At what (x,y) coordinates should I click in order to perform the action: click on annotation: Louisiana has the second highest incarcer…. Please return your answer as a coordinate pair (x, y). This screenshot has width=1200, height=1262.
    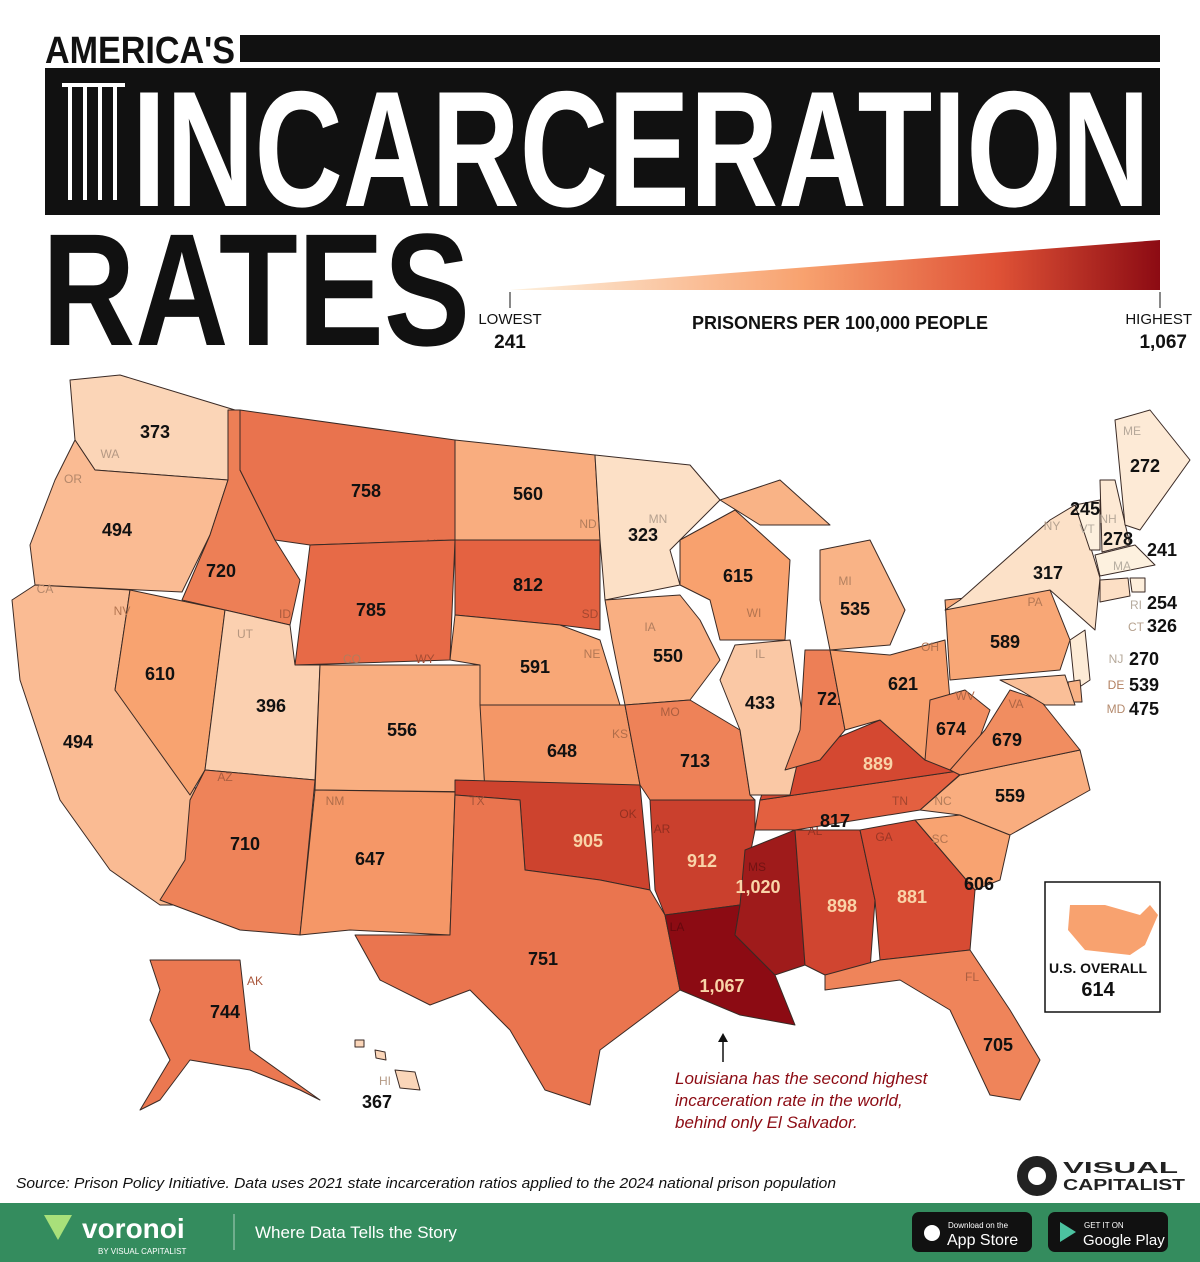
    Looking at the image, I should click on (802, 1100).